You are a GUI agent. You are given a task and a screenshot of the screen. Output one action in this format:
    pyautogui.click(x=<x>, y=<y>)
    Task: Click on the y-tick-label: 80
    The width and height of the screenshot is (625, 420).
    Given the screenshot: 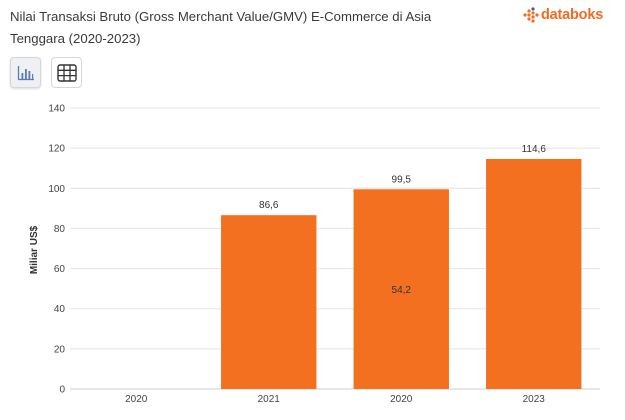 What is the action you would take?
    pyautogui.click(x=60, y=229)
    